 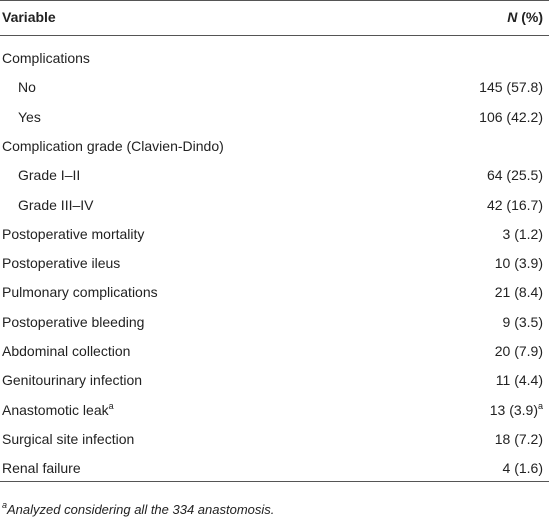 I want to click on value-text: 20 (7.9), so click(x=518, y=351).